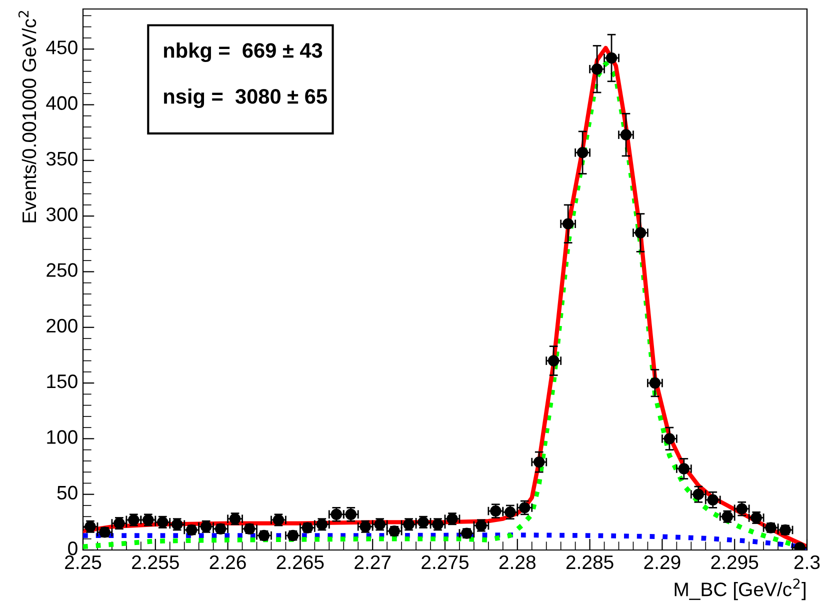  What do you see at coordinates (62, 270) in the screenshot?
I see `y-tick-label: 250` at bounding box center [62, 270].